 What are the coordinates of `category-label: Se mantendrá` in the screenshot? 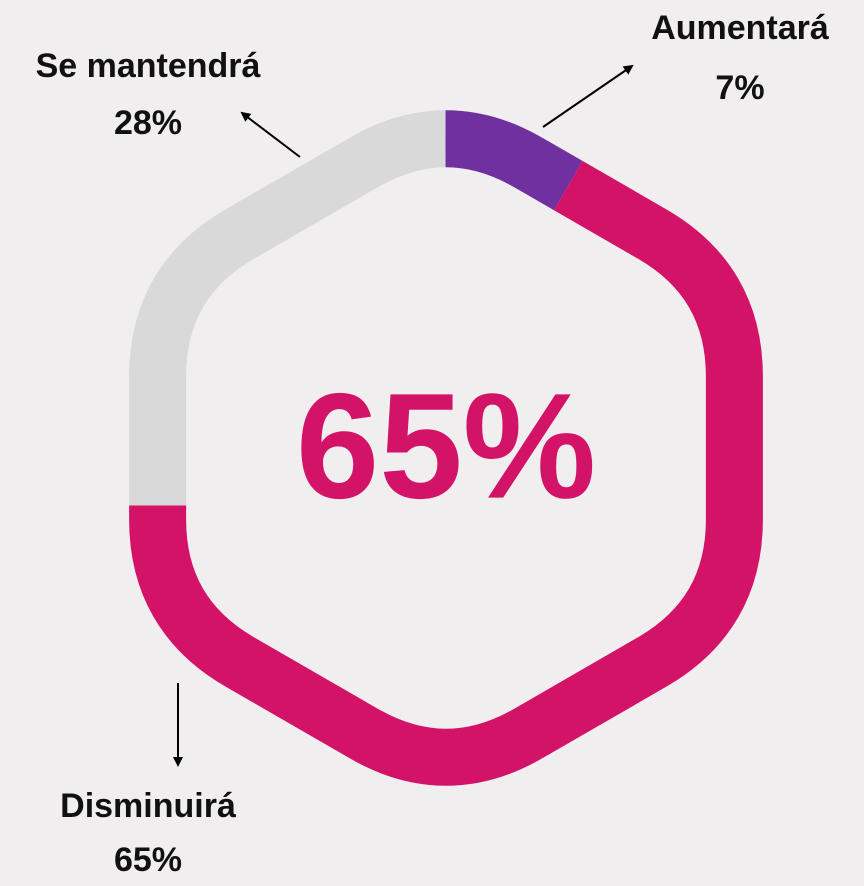 It's located at (148, 66).